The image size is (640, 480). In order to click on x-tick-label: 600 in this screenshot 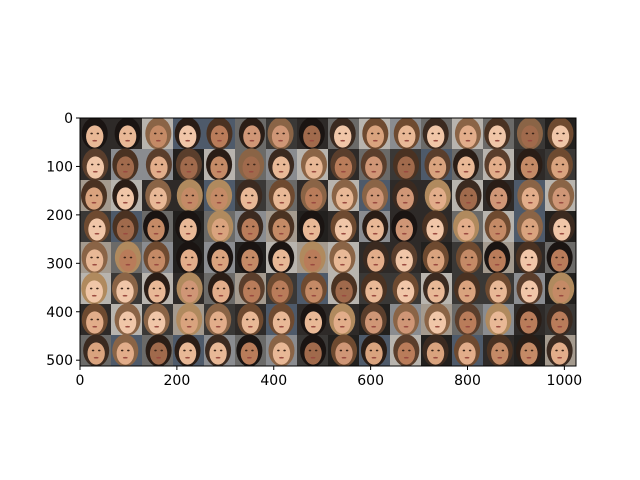, I will do `click(370, 381)`.